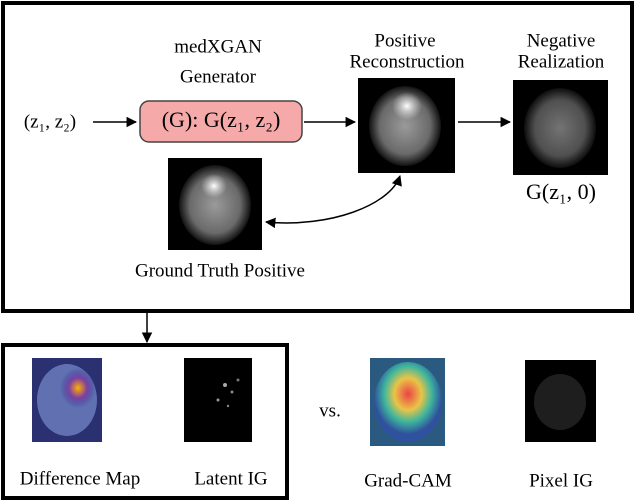 The width and height of the screenshot is (636, 502). I want to click on difference-map-image, so click(67, 400).